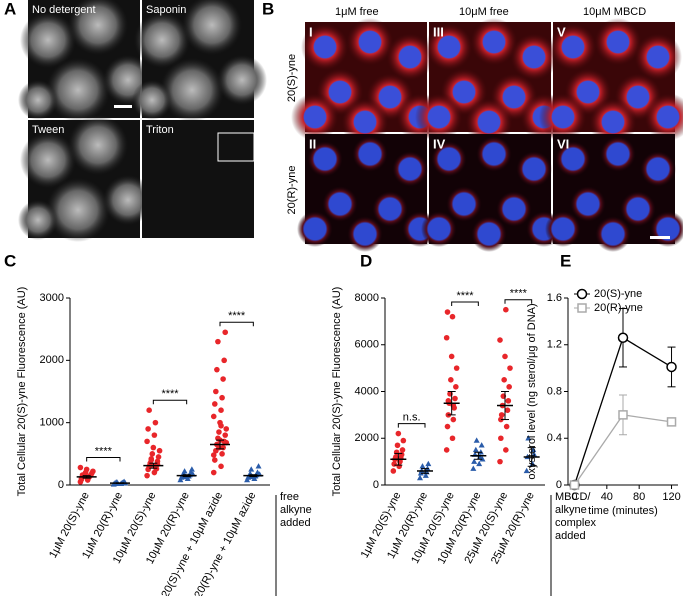  What do you see at coordinates (236, 147) in the screenshot?
I see `inset` at bounding box center [236, 147].